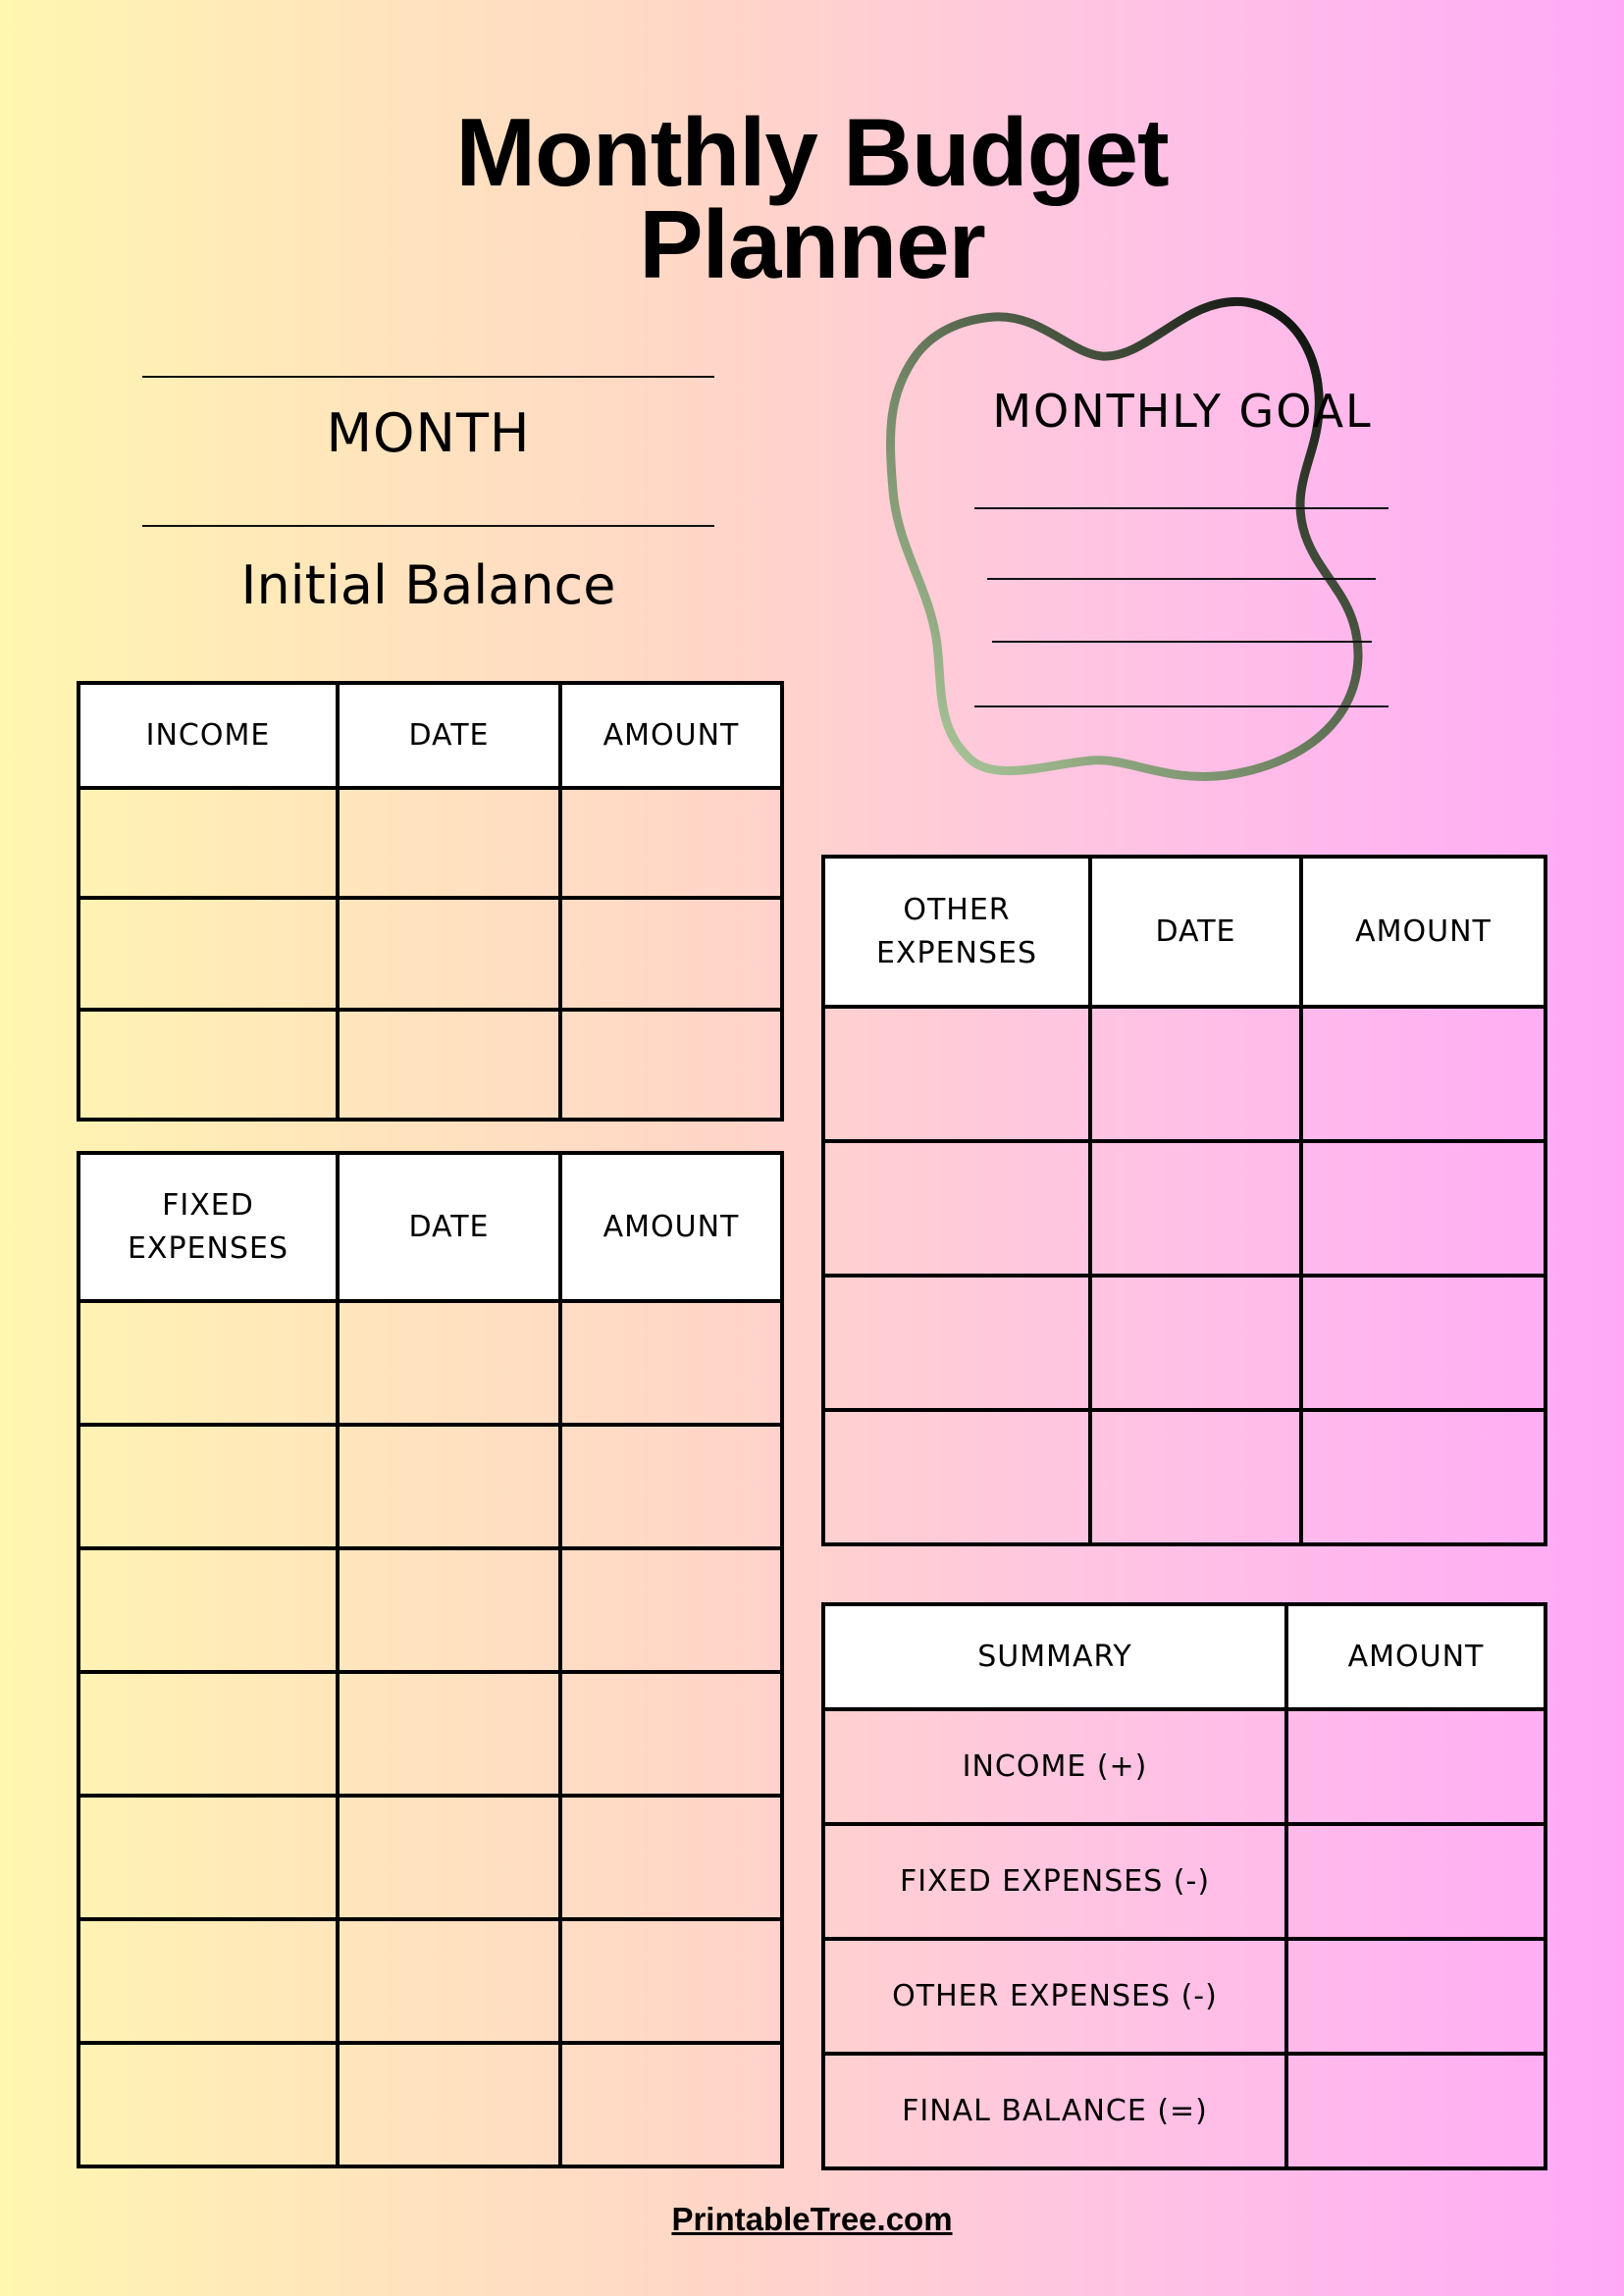 This screenshot has height=2296, width=1624. I want to click on summary-row-fixed-expenses: FIXED EXPENSES (-), so click(1184, 1881).